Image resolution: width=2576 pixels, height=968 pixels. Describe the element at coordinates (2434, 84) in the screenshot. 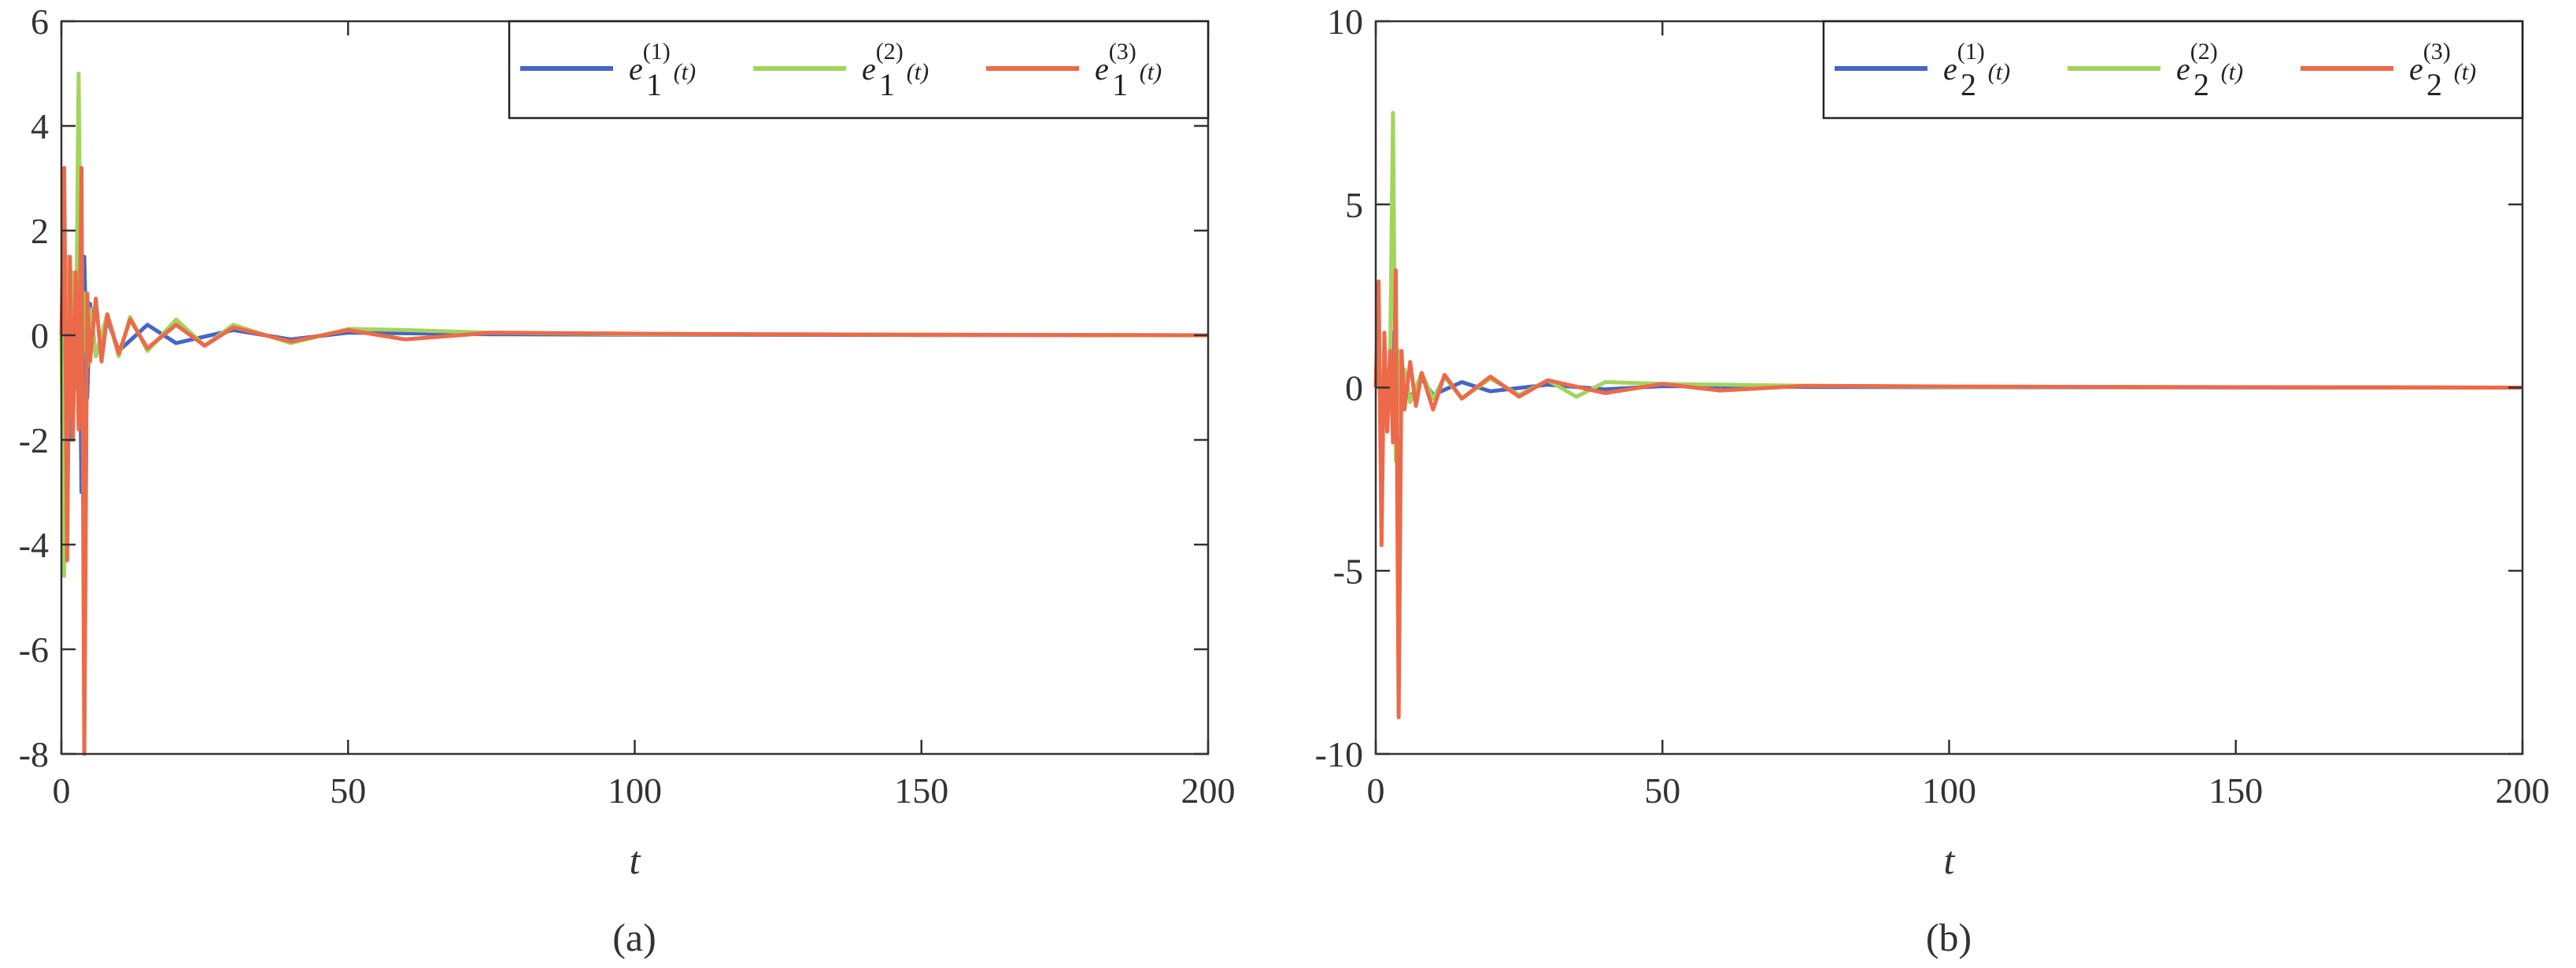

I see `legend-subscript-3: 2` at that location.